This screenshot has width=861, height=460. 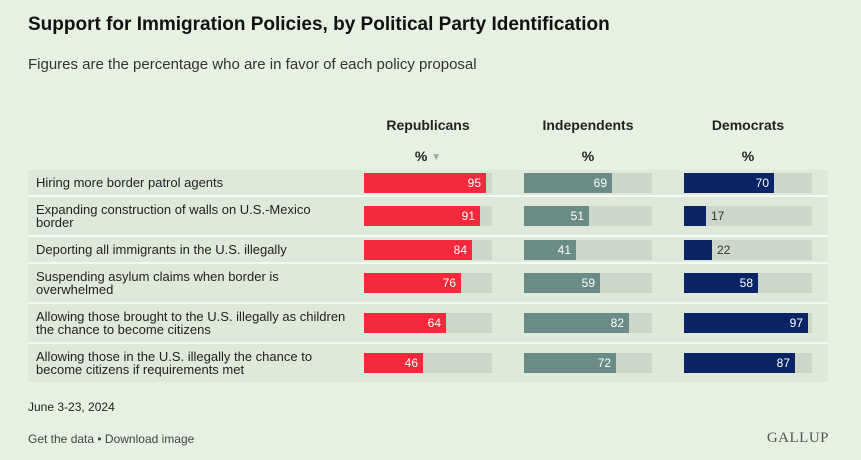 I want to click on column-unit-independents: %, so click(x=588, y=156).